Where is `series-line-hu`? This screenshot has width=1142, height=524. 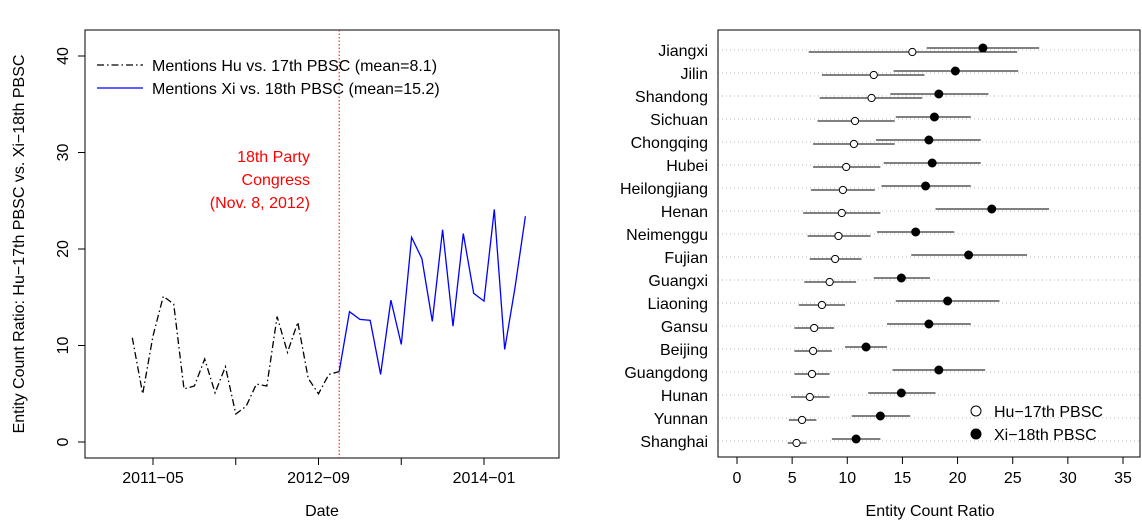
series-line-hu is located at coordinates (235, 355).